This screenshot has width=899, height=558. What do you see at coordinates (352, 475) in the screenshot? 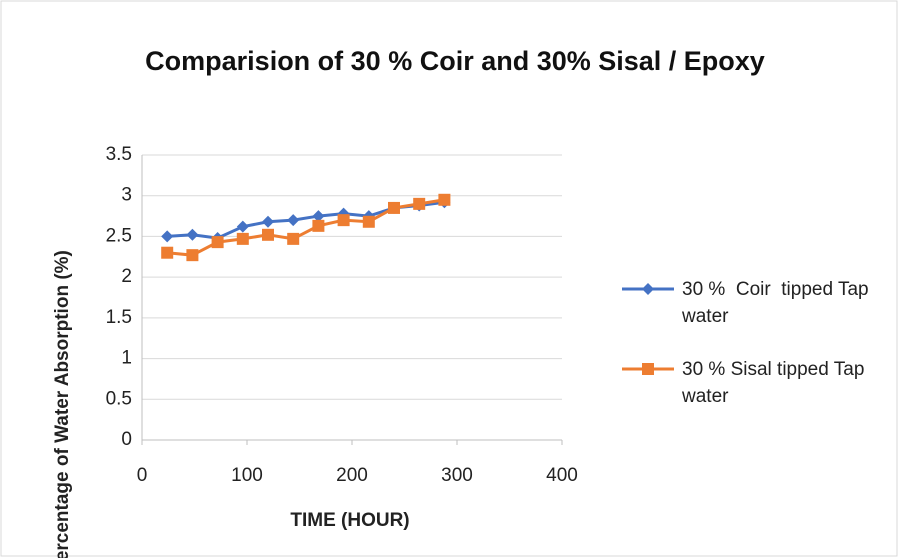
I see `x-tick-label: 200` at bounding box center [352, 475].